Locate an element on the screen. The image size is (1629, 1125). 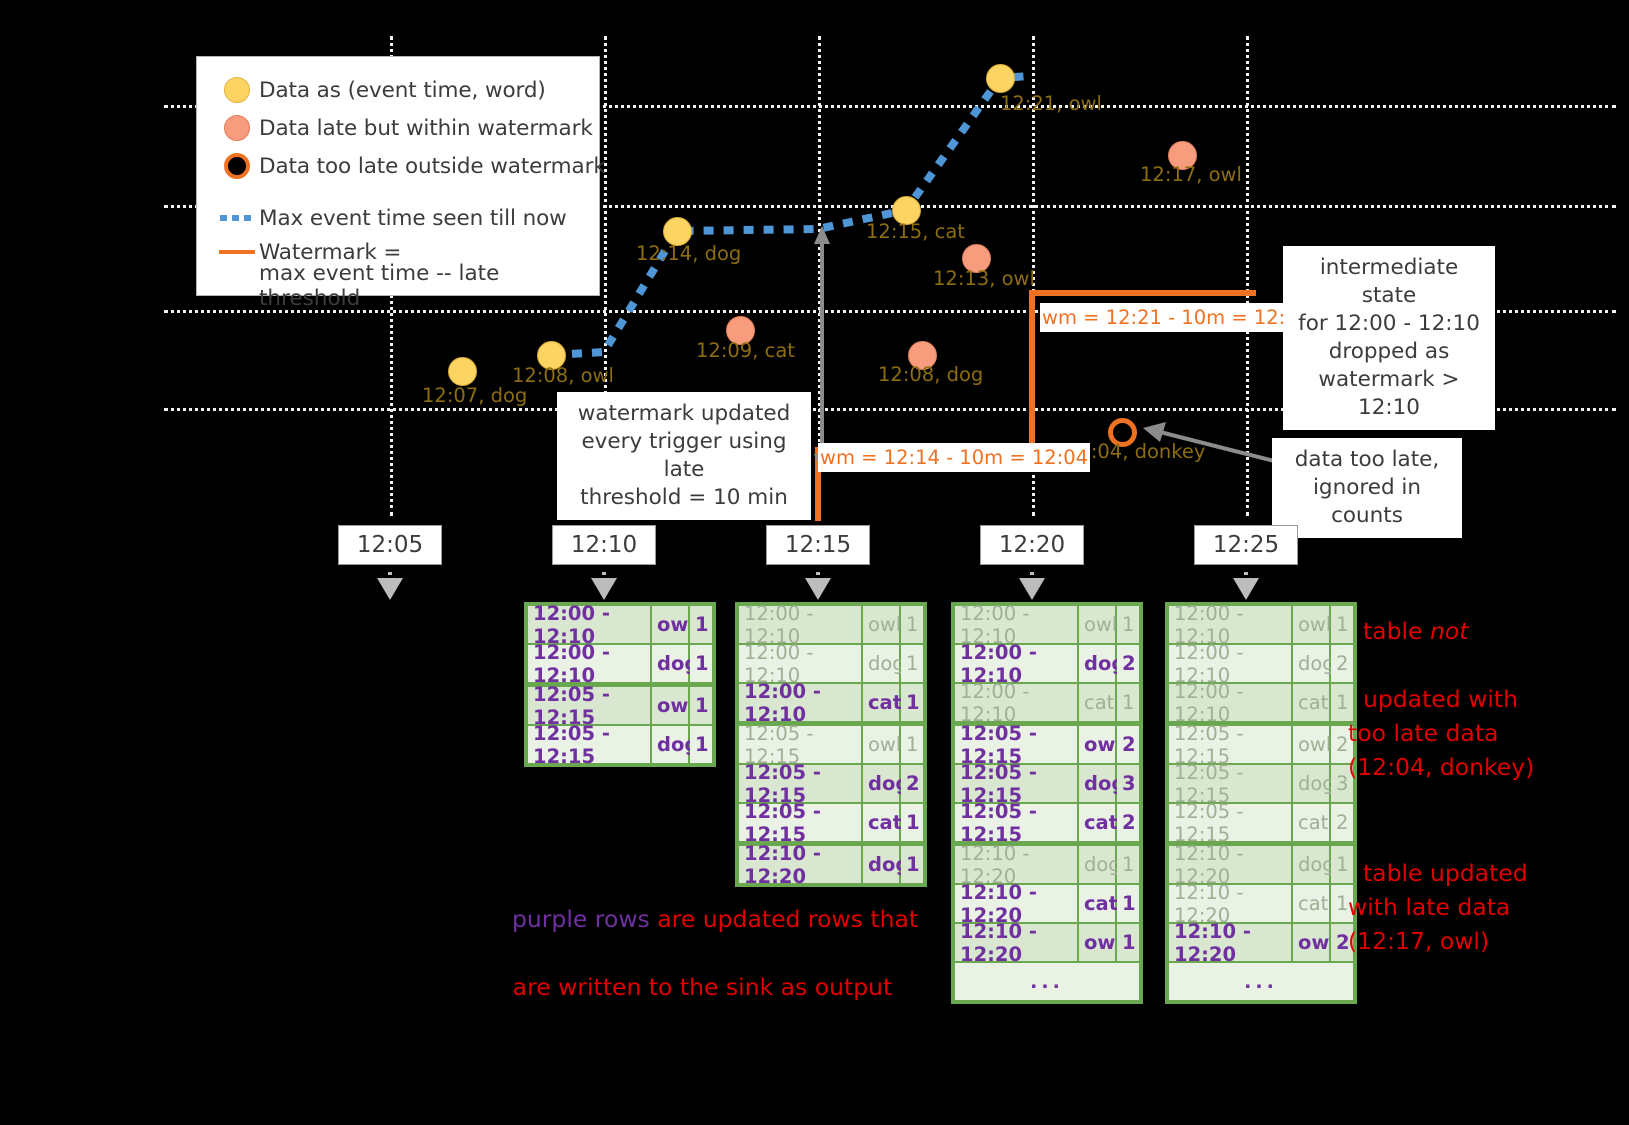
purple-rows-term: purple rows is located at coordinates (580, 919).